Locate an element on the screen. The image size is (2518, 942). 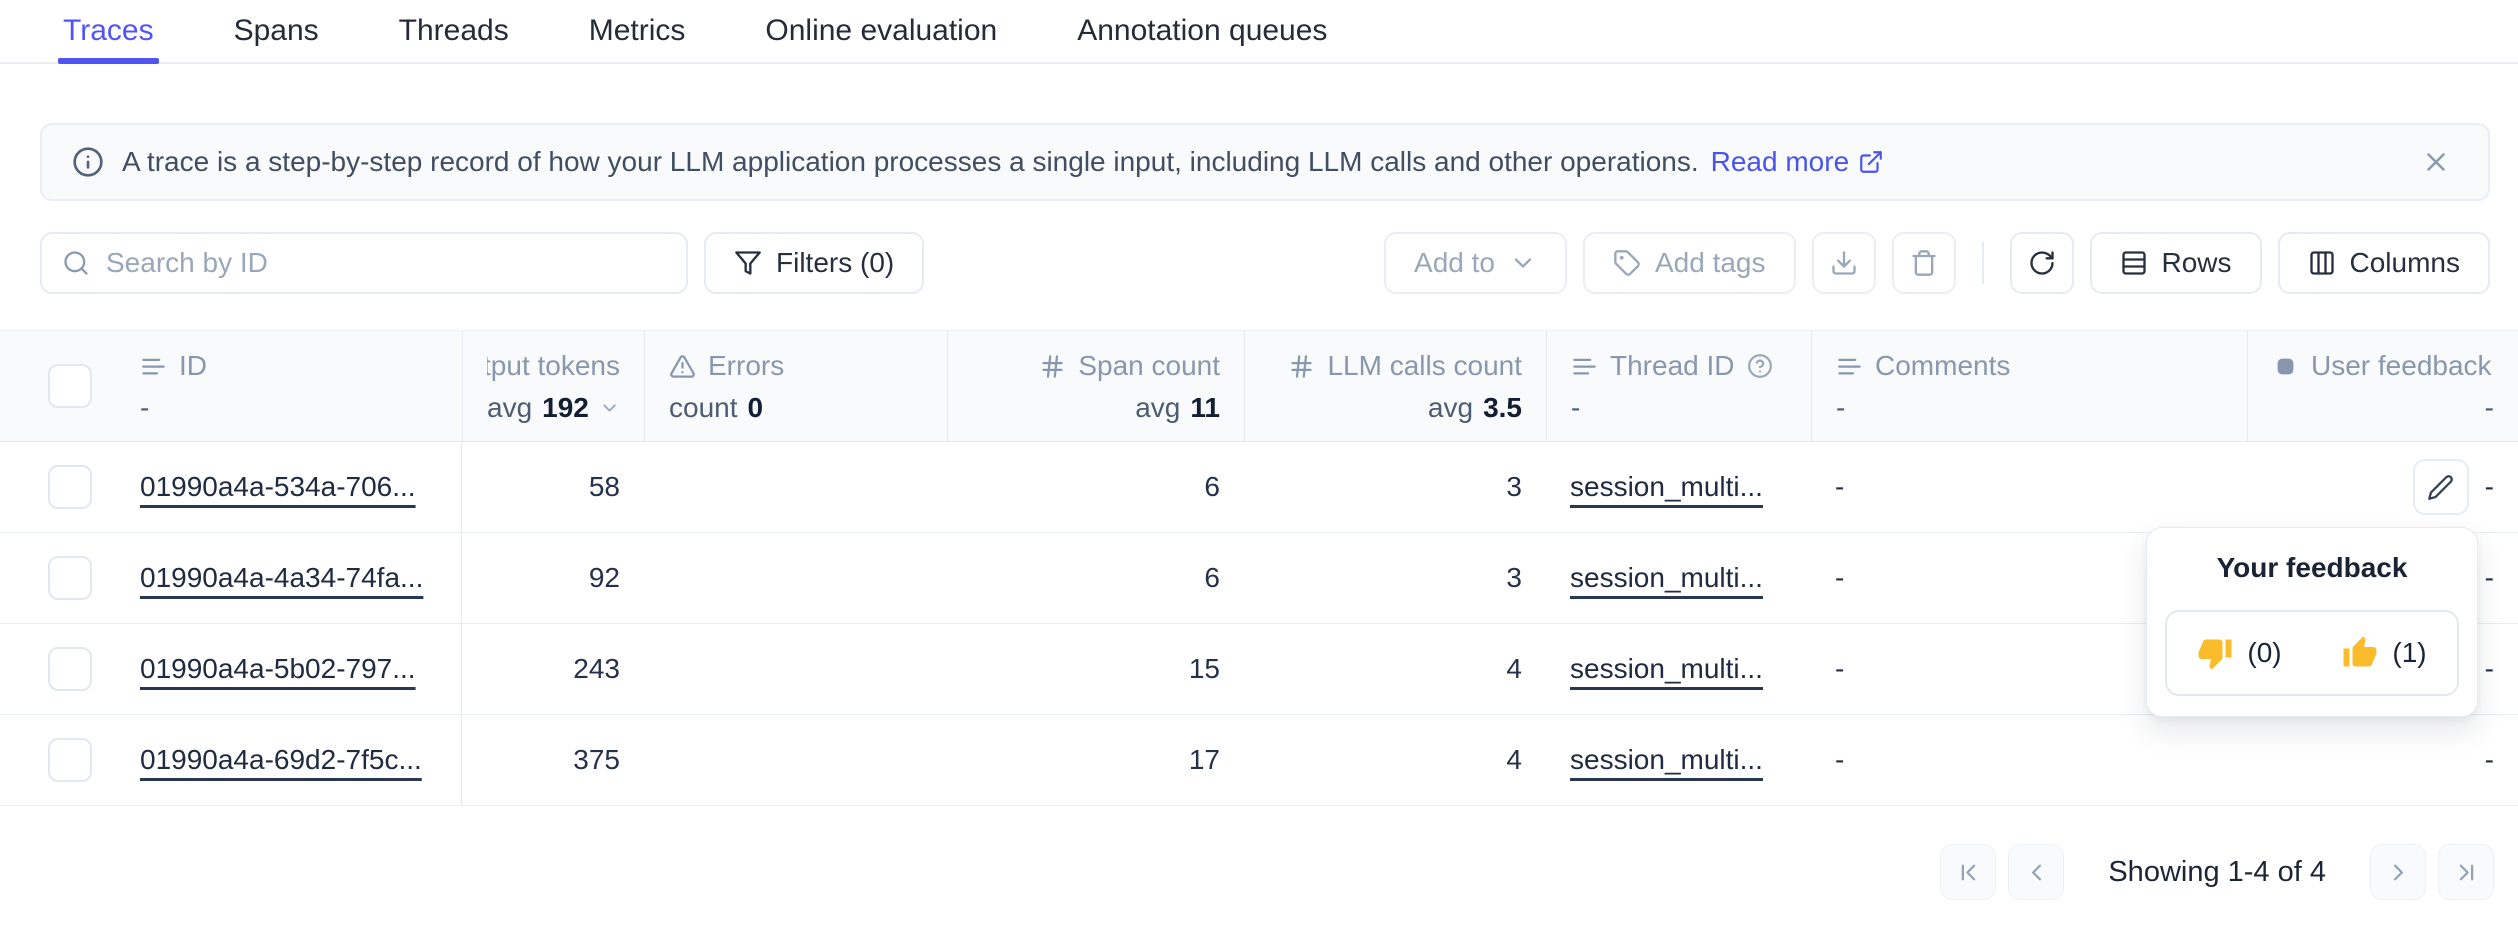
column-header-label-row: Comments is located at coordinates (2029, 366).